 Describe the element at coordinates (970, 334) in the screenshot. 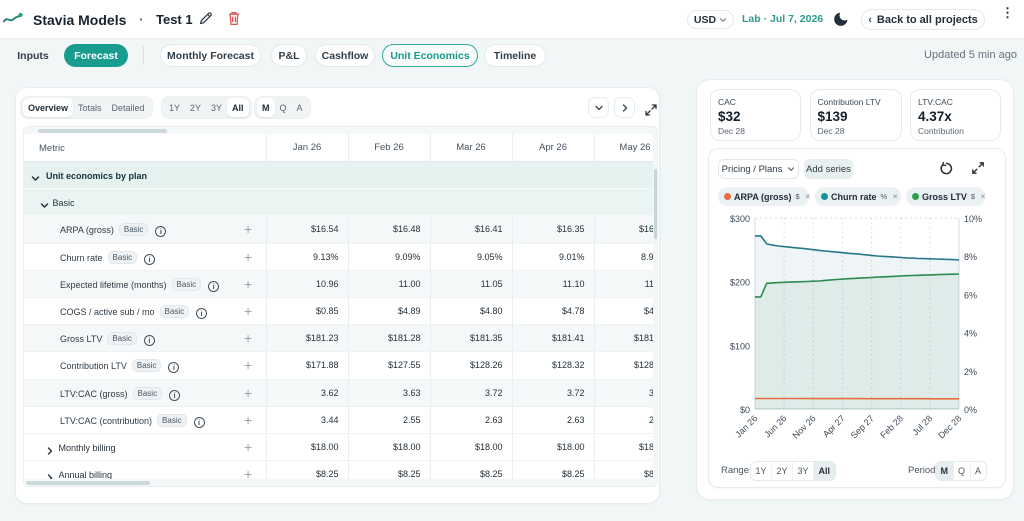

I see `svg-text: 4%` at that location.